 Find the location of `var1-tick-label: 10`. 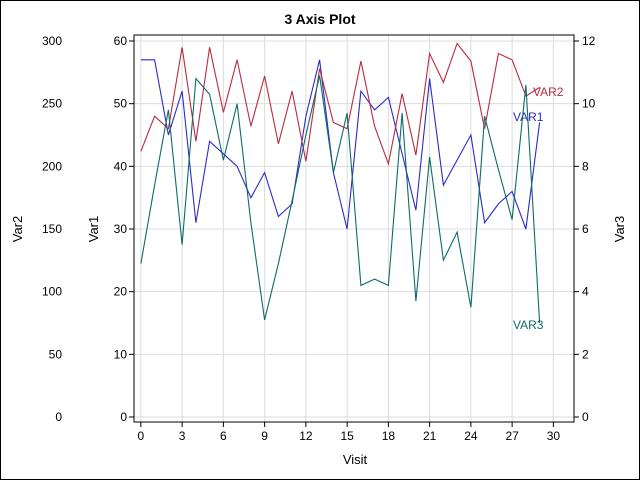

var1-tick-label: 10 is located at coordinates (121, 354).